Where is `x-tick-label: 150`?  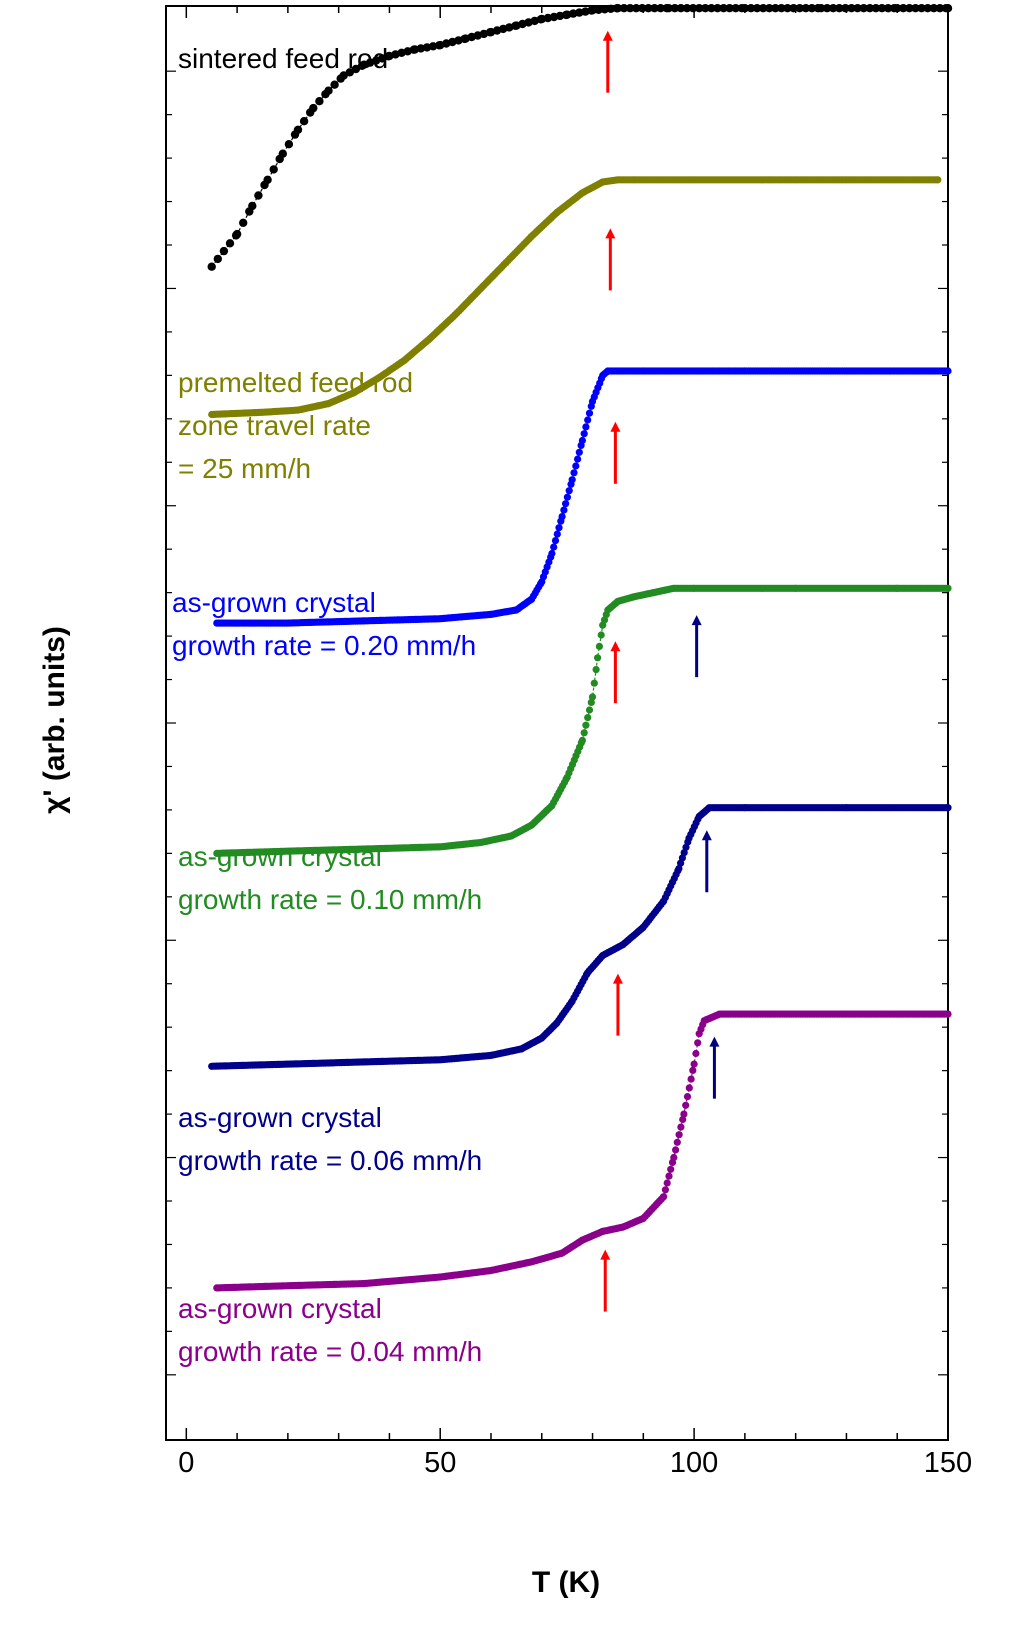
x-tick-label: 150 is located at coordinates (948, 1463).